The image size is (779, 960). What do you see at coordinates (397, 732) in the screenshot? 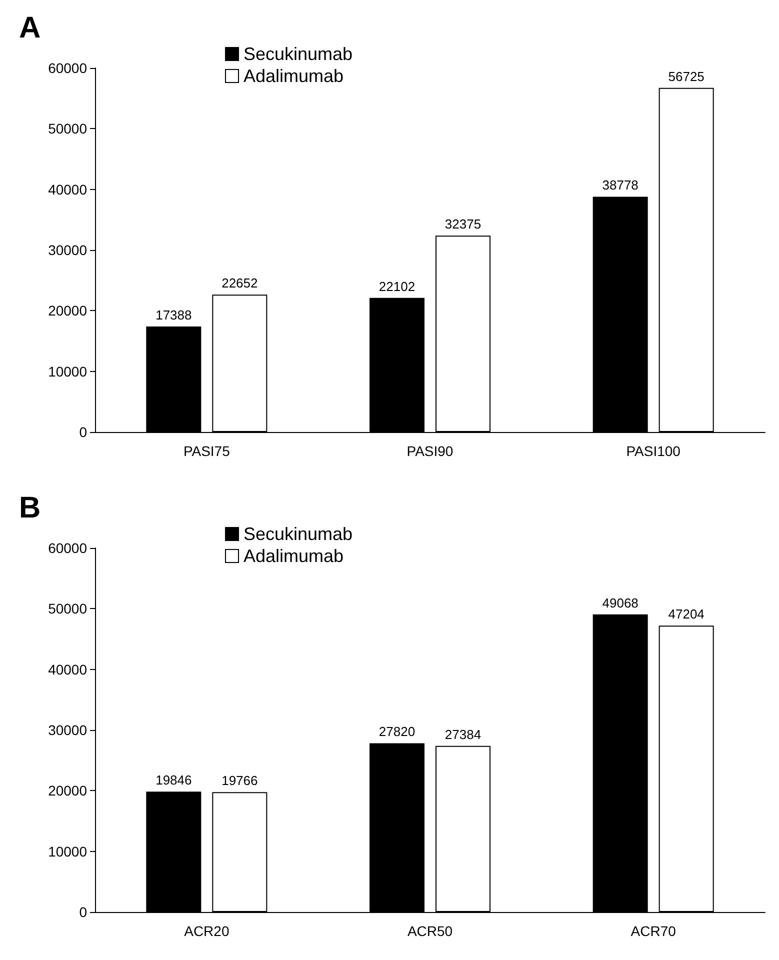
I see `data-label: 27820` at bounding box center [397, 732].